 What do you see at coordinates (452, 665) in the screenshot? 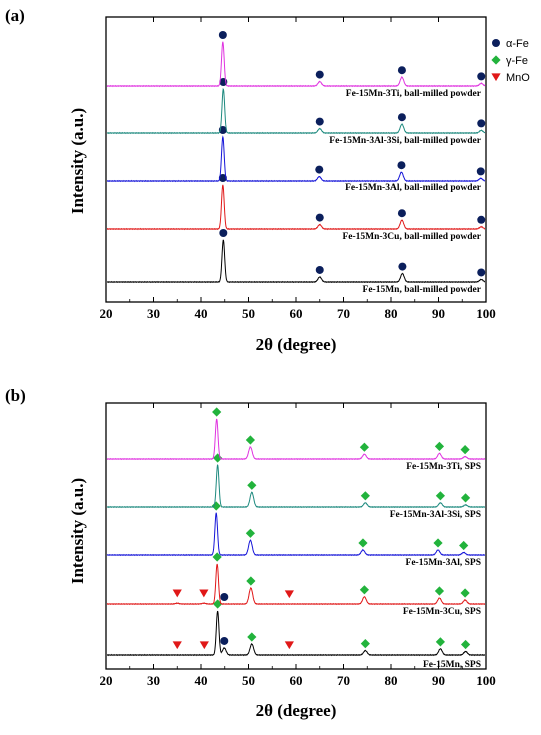
I see `series-label: Fe-15Mn, SPS` at bounding box center [452, 665].